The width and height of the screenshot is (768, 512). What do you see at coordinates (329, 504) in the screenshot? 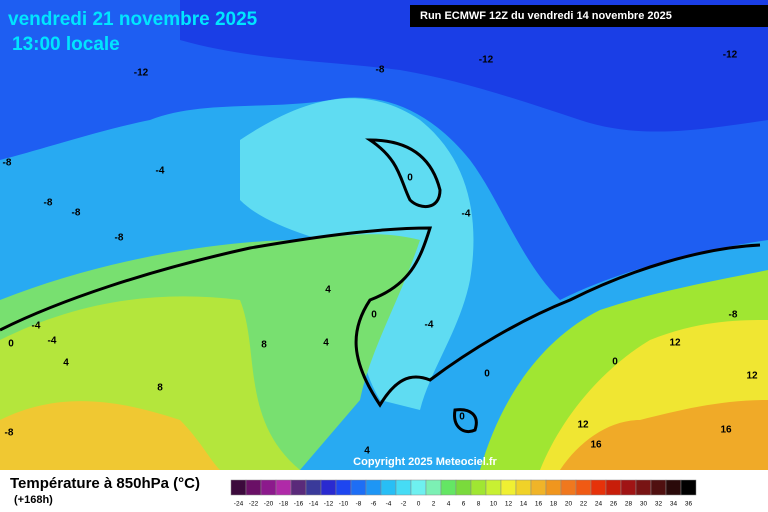
I see `legend-tick-label: -12` at bounding box center [329, 504].